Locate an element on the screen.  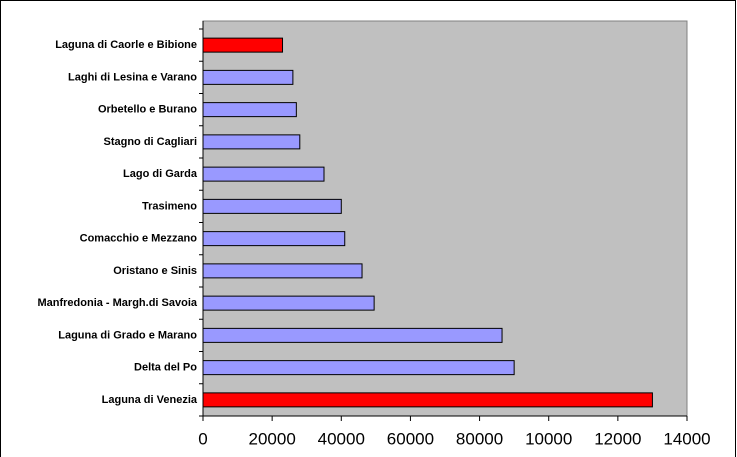
x-tick-label: 10000 is located at coordinates (548, 438).